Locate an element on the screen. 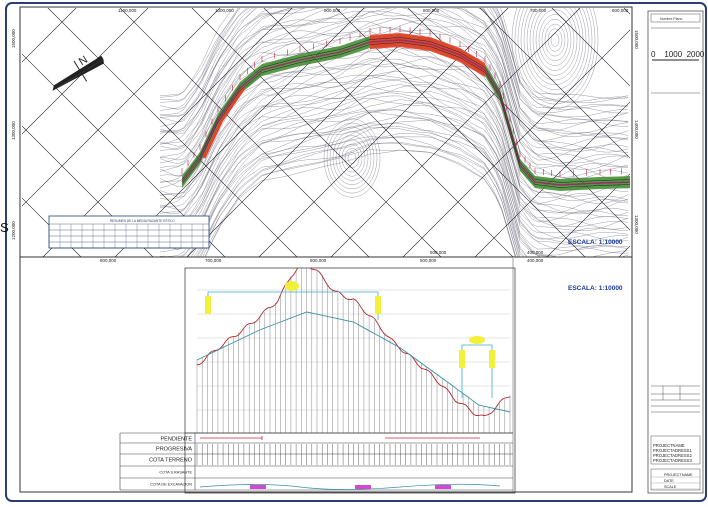 This screenshot has height=507, width=708. grid-label-right: 1400,000 is located at coordinates (636, 129).